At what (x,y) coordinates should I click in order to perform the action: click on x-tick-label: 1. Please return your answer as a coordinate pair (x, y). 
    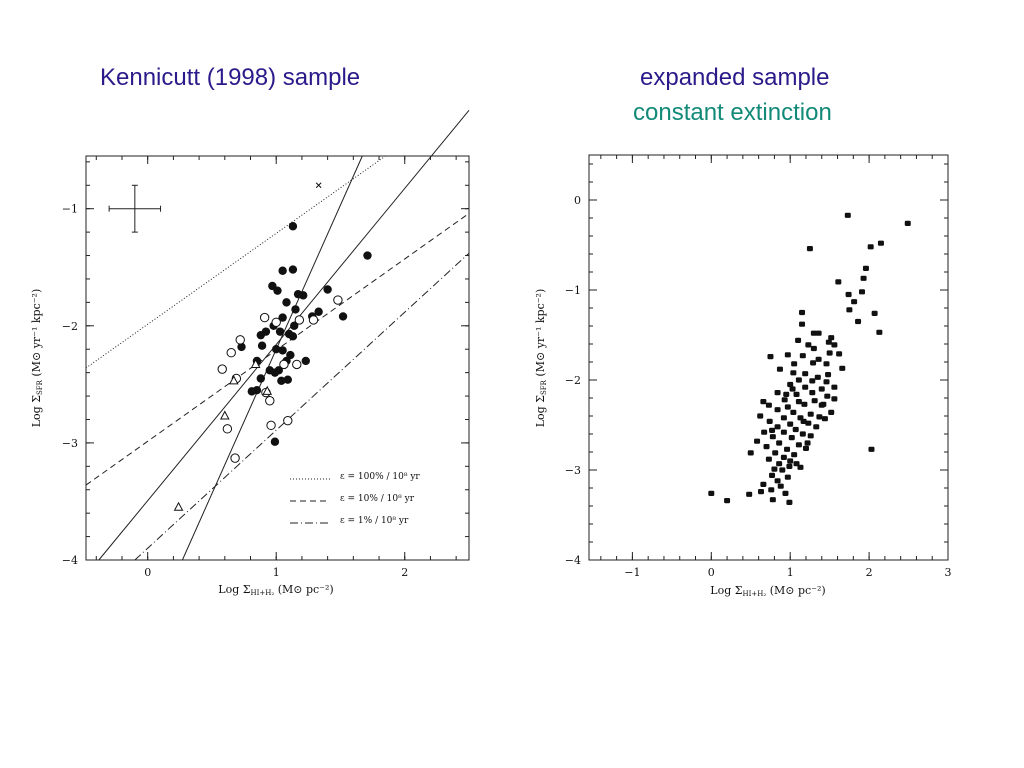
    Looking at the image, I should click on (790, 572).